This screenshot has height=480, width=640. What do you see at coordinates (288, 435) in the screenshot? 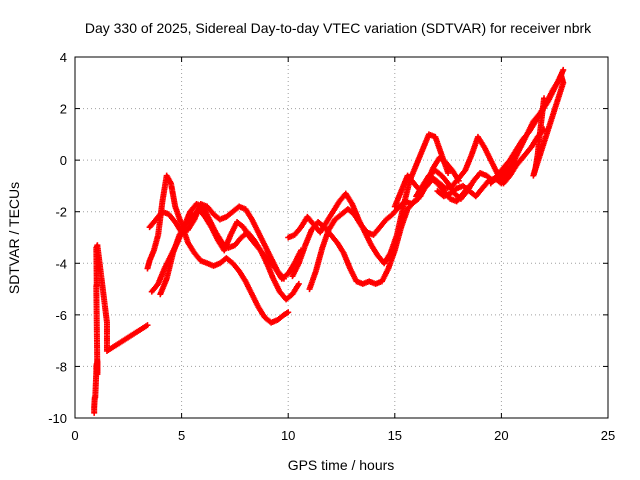
I see `x-tick-label: 10` at bounding box center [288, 435].